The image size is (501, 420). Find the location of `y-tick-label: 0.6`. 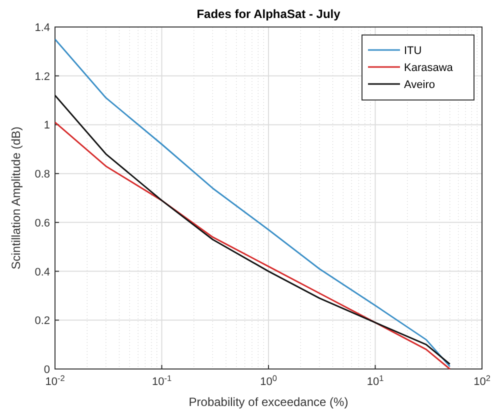

y-tick-label: 0.6 is located at coordinates (42, 223).